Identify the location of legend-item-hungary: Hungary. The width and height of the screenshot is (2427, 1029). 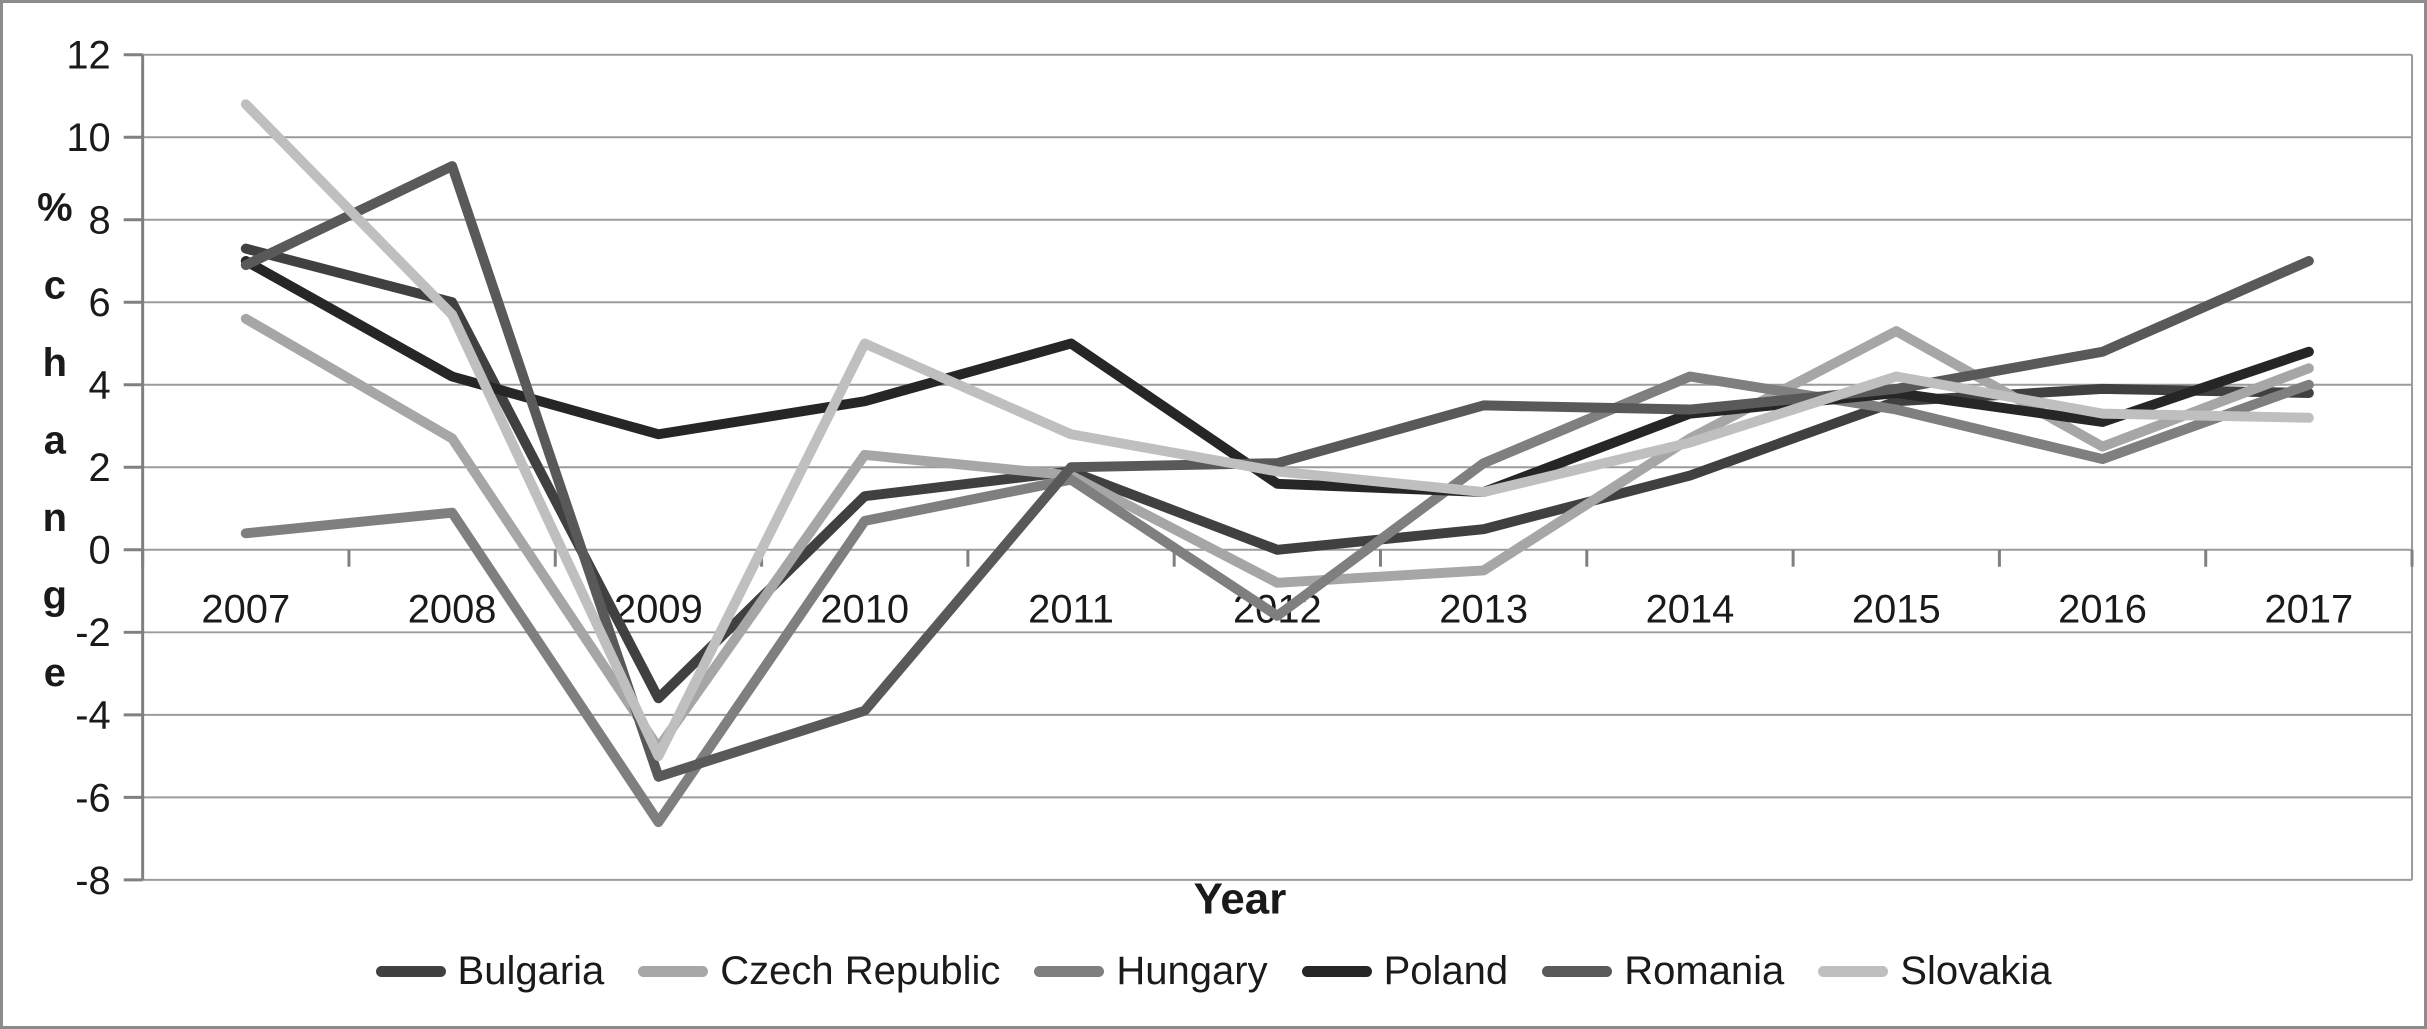
(1151, 971).